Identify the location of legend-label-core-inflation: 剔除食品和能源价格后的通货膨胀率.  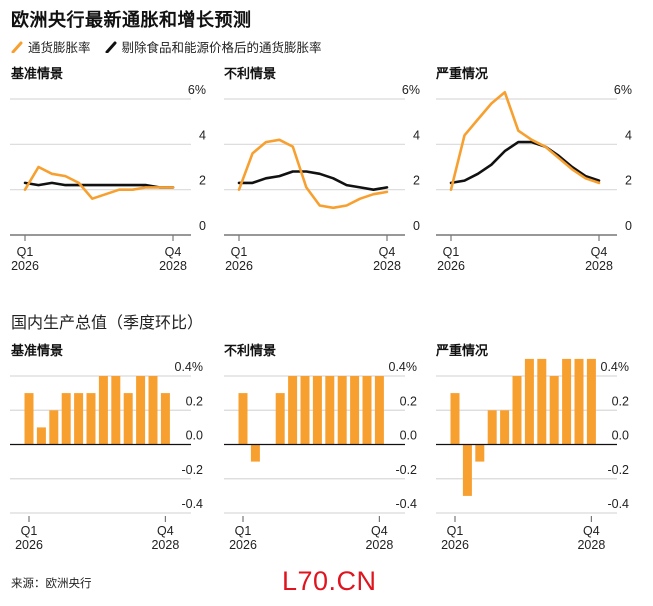
(221, 47).